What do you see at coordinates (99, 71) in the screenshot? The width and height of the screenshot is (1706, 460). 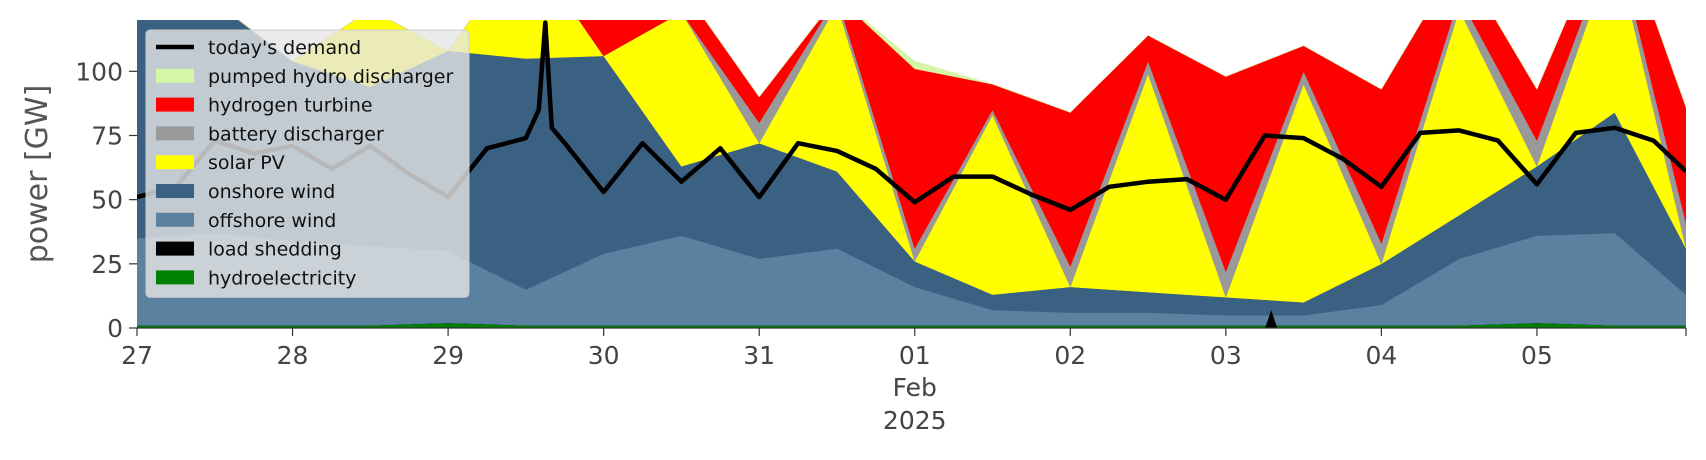 I see `y-tick-label: 100` at bounding box center [99, 71].